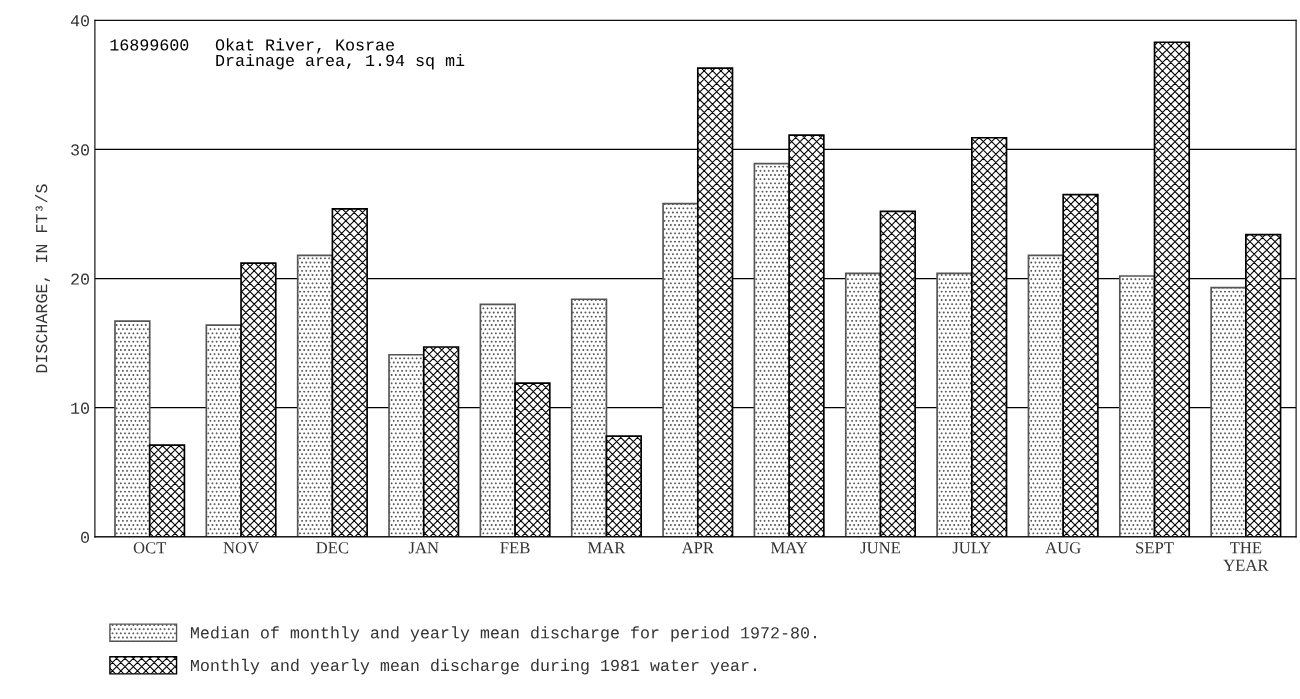 This screenshot has width=1300, height=699. I want to click on x-tick-label: AUG, so click(1063, 548).